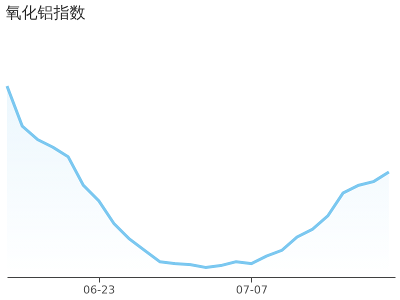 This screenshot has height=300, width=400. Describe the element at coordinates (252, 290) in the screenshot. I see `x-tick-label: 07-07` at that location.